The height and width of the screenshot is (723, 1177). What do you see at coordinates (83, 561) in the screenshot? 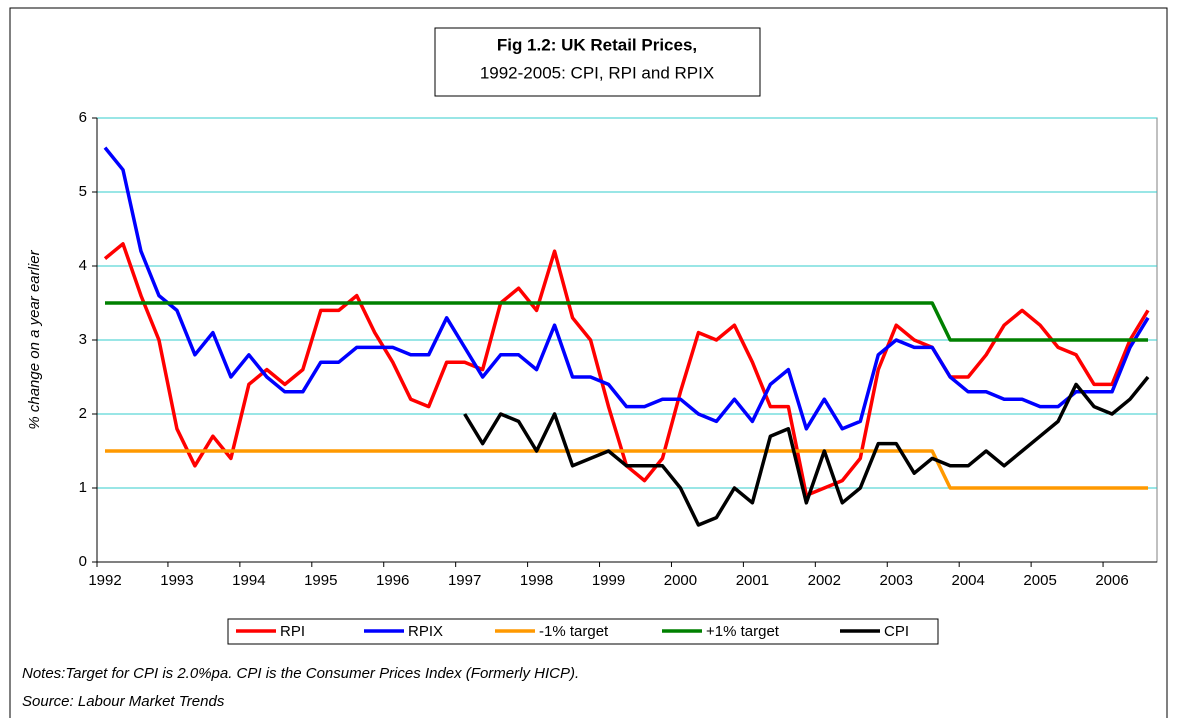
I see `y-tick-label: 0` at bounding box center [83, 561].